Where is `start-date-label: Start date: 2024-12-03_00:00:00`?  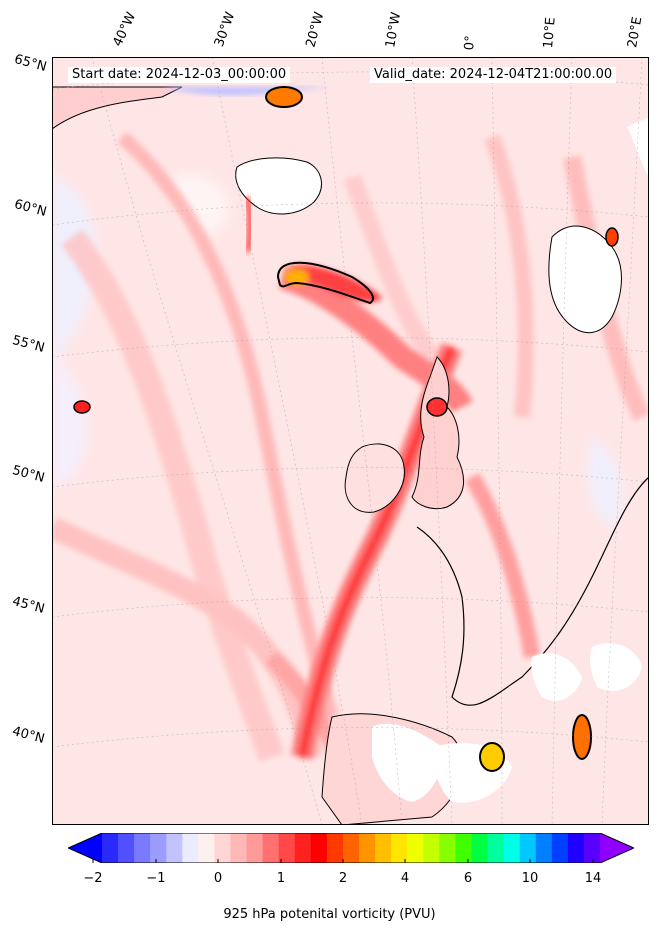 start-date-label: Start date: 2024-12-03_00:00:00 is located at coordinates (179, 75).